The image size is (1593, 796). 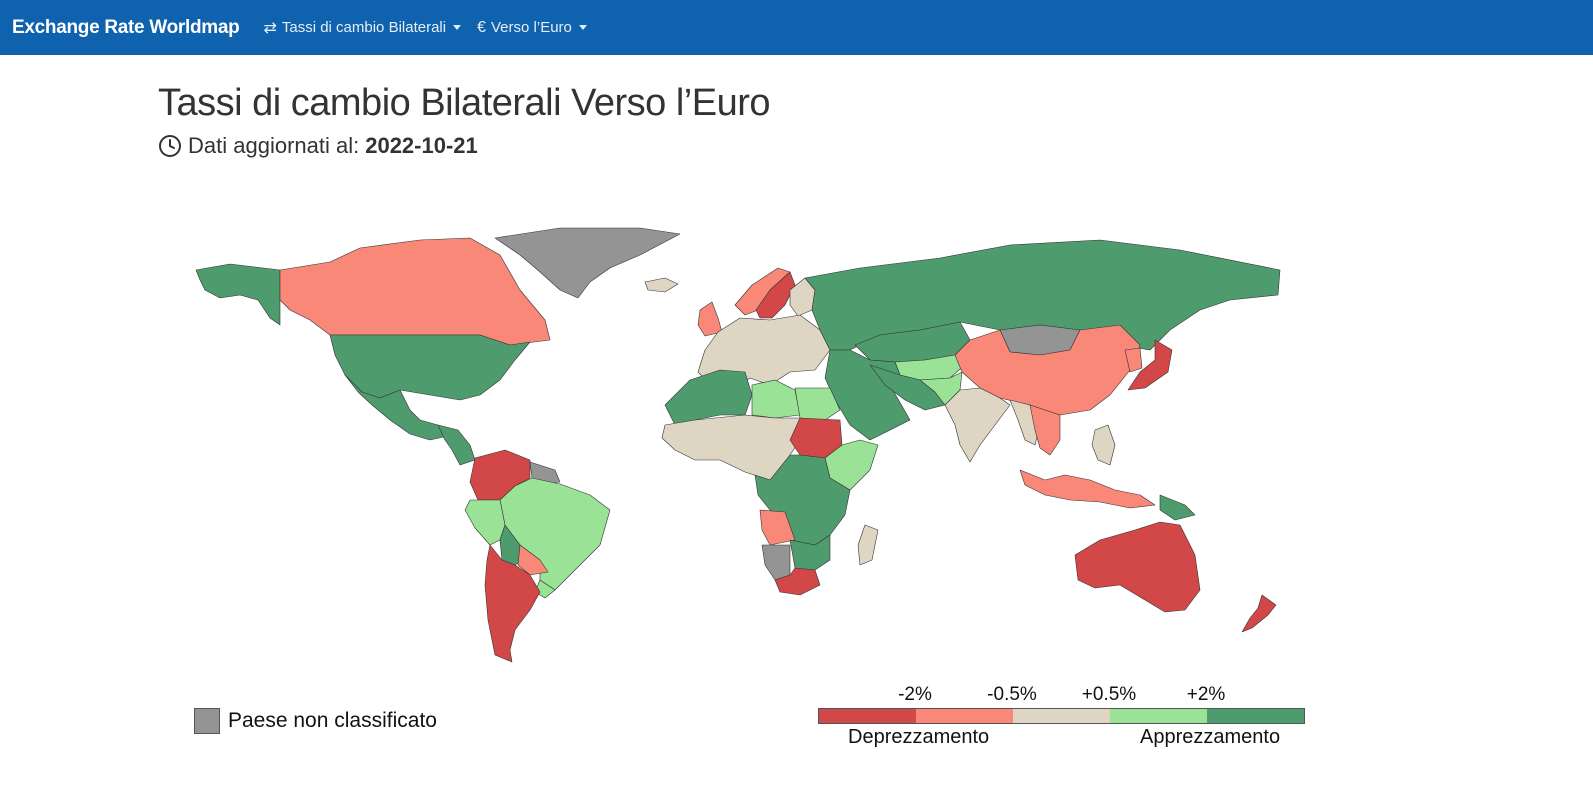 What do you see at coordinates (817, 404) in the screenshot?
I see `egypt` at bounding box center [817, 404].